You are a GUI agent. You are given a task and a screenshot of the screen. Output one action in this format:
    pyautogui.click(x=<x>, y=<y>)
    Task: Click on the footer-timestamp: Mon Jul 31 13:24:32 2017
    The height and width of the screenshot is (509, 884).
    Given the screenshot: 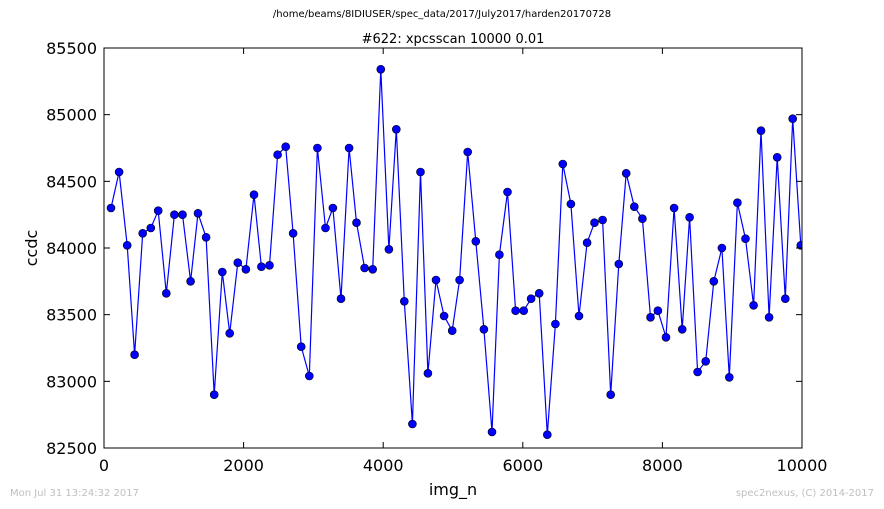 What is the action you would take?
    pyautogui.click(x=74, y=493)
    